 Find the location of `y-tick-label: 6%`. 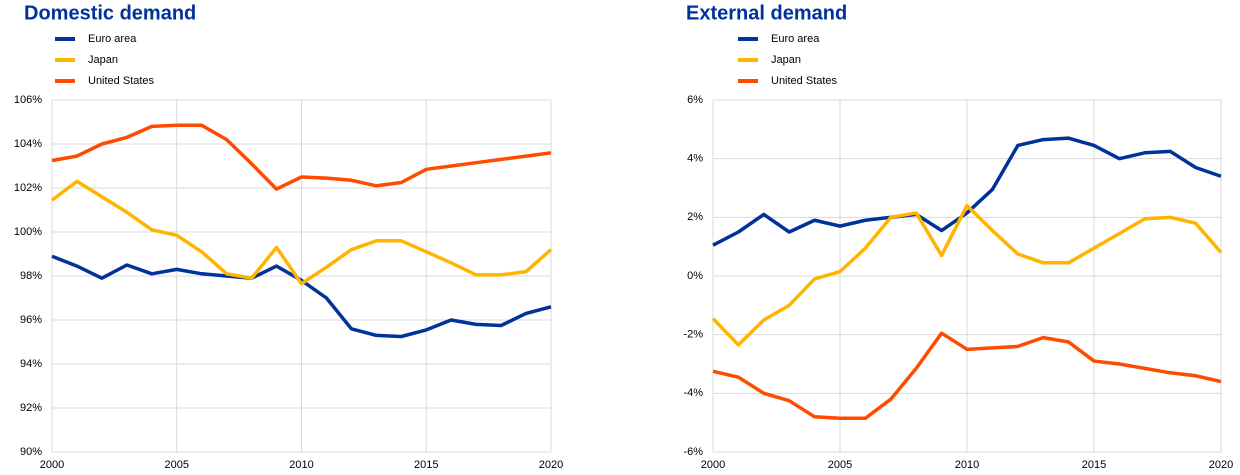

y-tick-label: 6% is located at coordinates (695, 100).